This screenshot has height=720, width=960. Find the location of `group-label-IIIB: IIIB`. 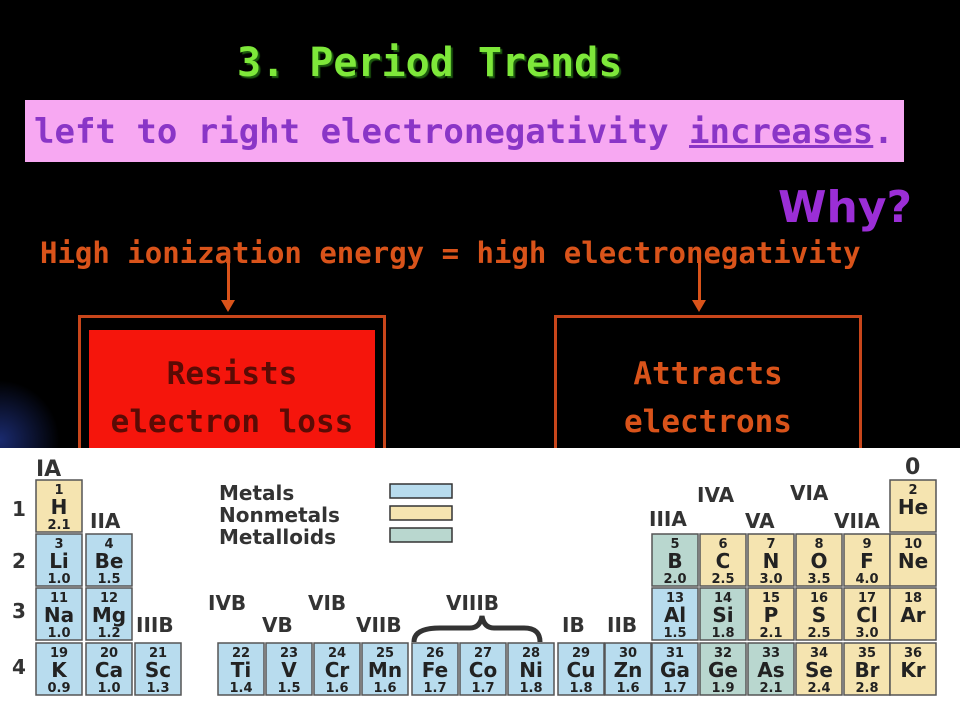

group-label-IIIB: IIIB is located at coordinates (155, 625).